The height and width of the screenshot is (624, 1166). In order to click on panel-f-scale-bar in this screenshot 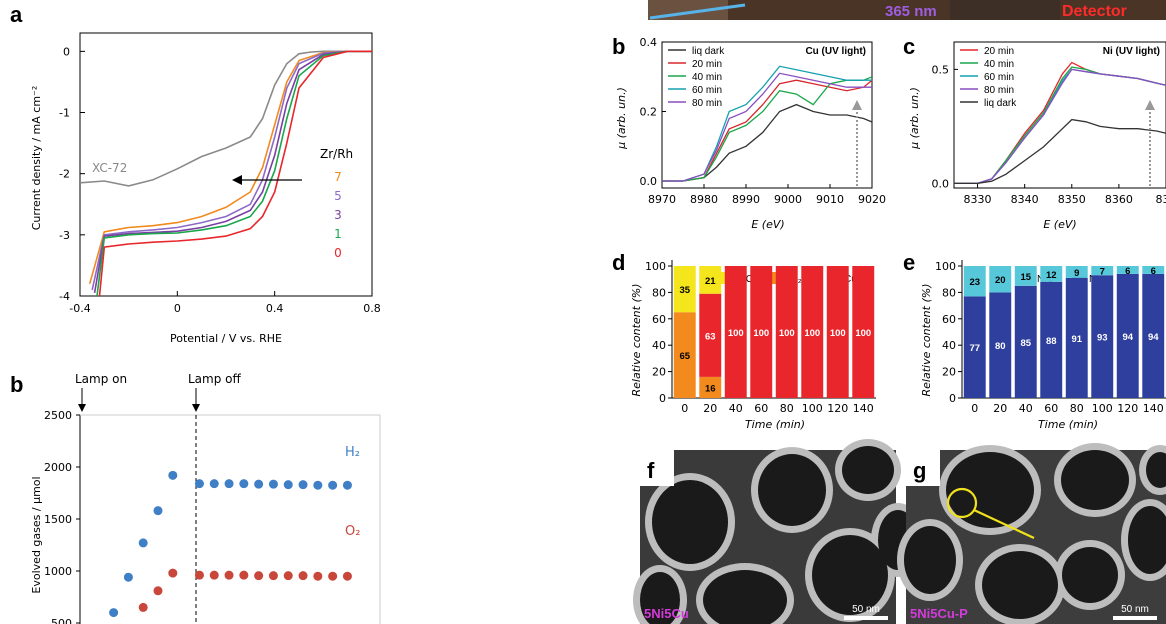, I will do `click(866, 618)`.